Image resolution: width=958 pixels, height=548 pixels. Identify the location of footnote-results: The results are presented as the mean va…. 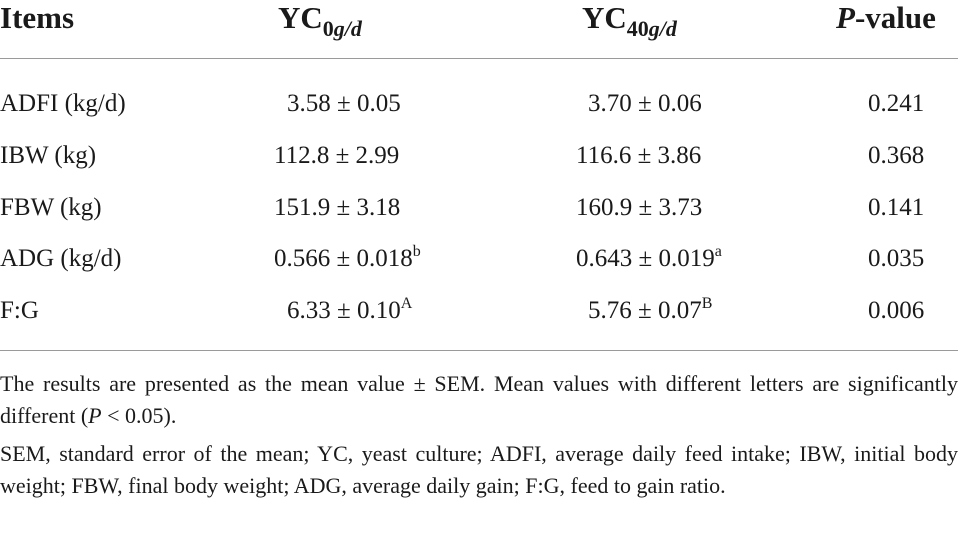
(479, 399).